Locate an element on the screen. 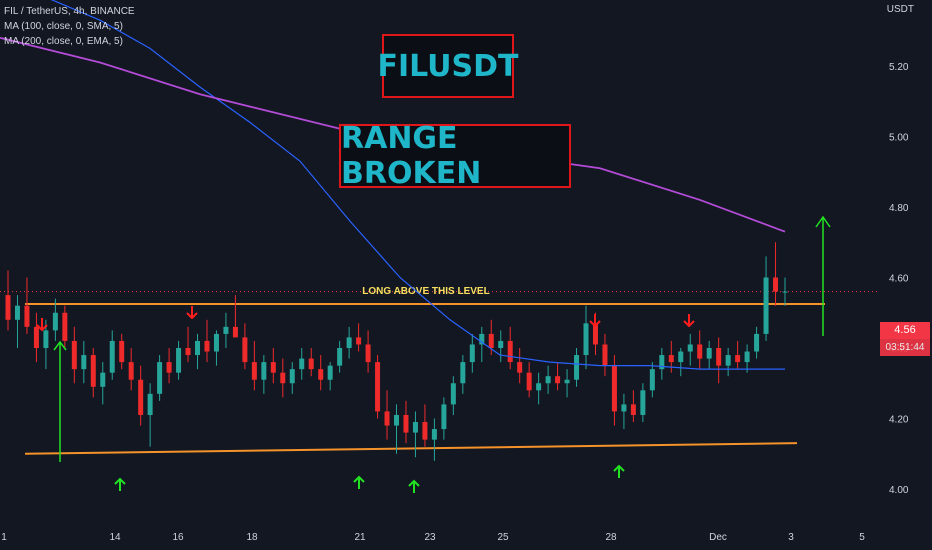 The width and height of the screenshot is (932, 550). bar-countdown: 03:51:44 is located at coordinates (905, 347).